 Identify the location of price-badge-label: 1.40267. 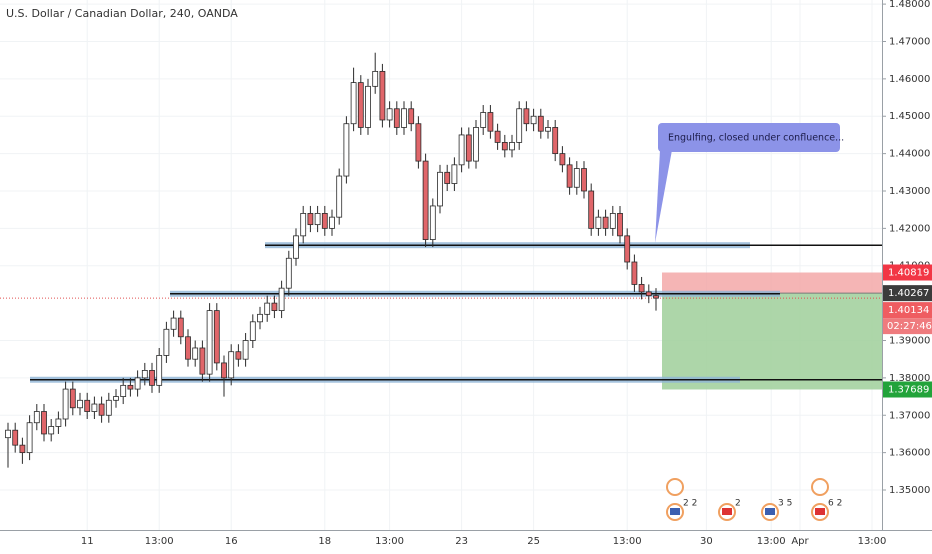
(908, 293).